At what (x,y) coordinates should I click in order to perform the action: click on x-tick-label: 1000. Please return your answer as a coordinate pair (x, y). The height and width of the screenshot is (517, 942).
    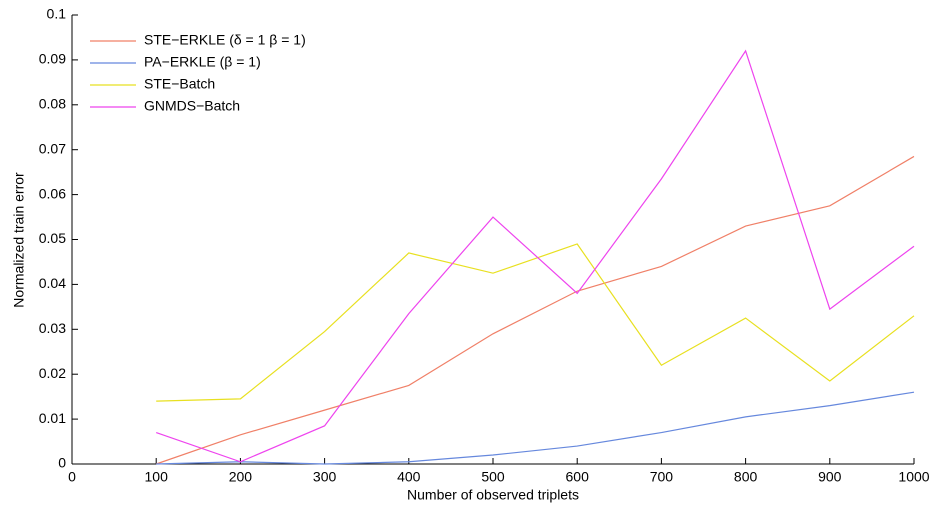
    Looking at the image, I should click on (913, 477).